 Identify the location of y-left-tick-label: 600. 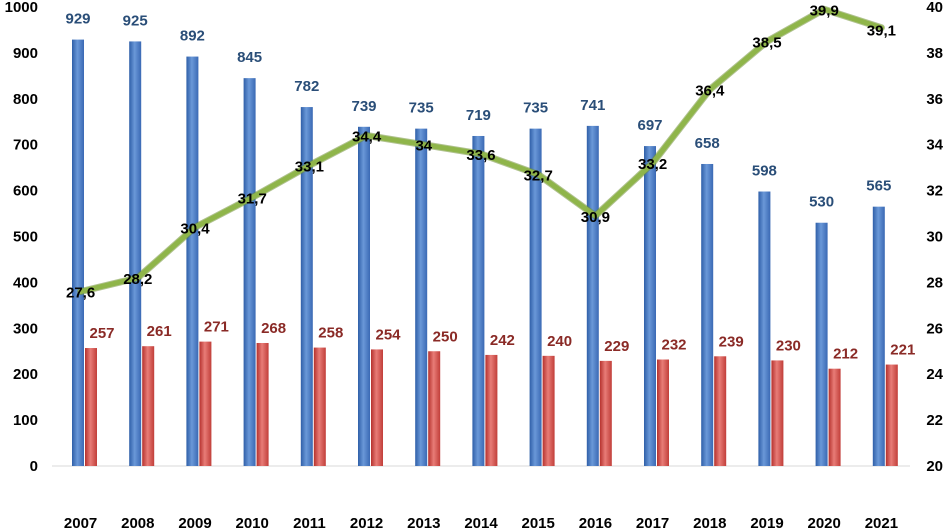
(25, 191).